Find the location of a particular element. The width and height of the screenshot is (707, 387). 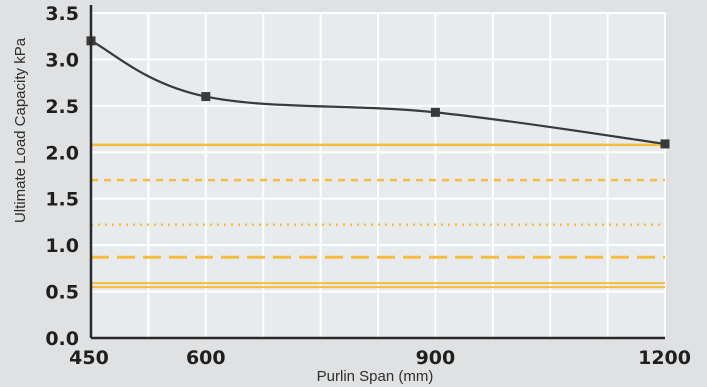

x-tick-label: 900 is located at coordinates (436, 358).